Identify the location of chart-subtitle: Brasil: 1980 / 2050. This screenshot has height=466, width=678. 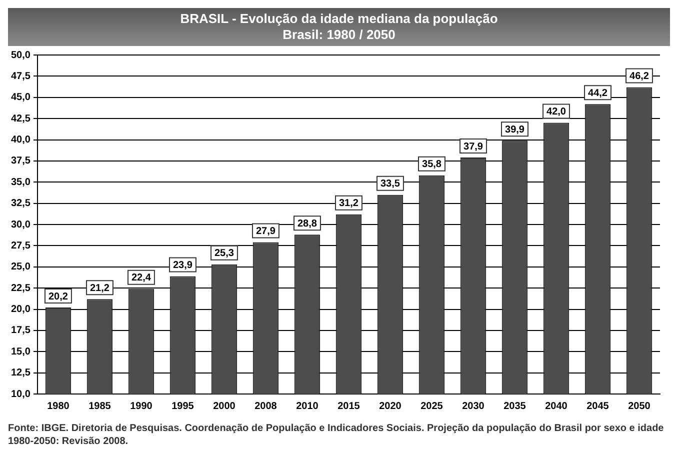
(339, 35).